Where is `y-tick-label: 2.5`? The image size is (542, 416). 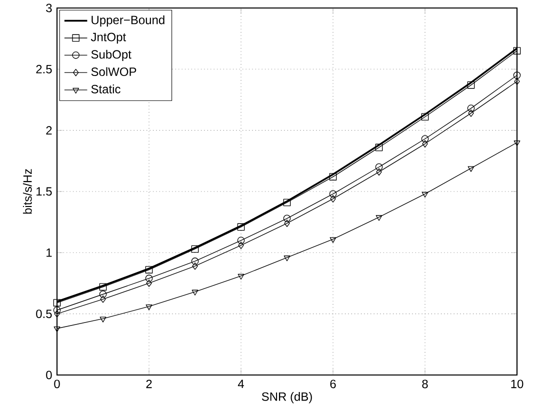 y-tick-label: 2.5 is located at coordinates (44, 69).